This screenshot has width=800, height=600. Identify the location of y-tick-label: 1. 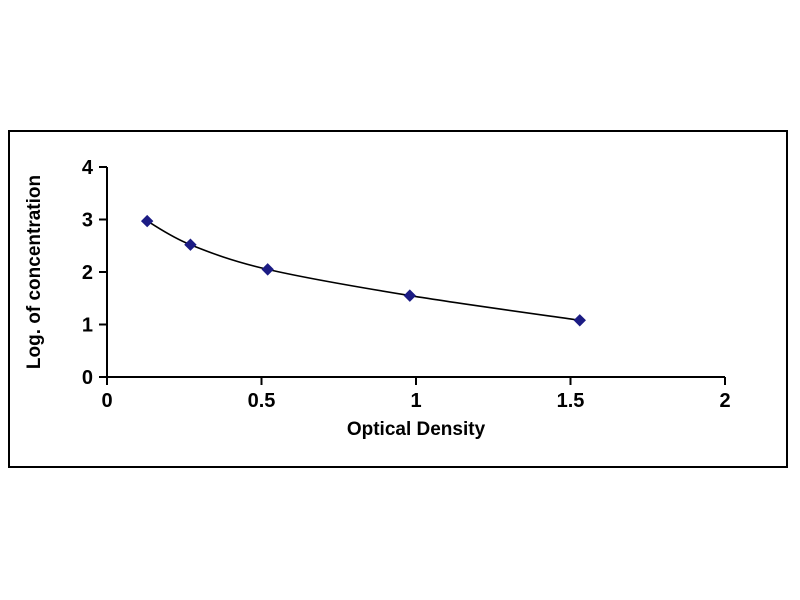
(87, 326).